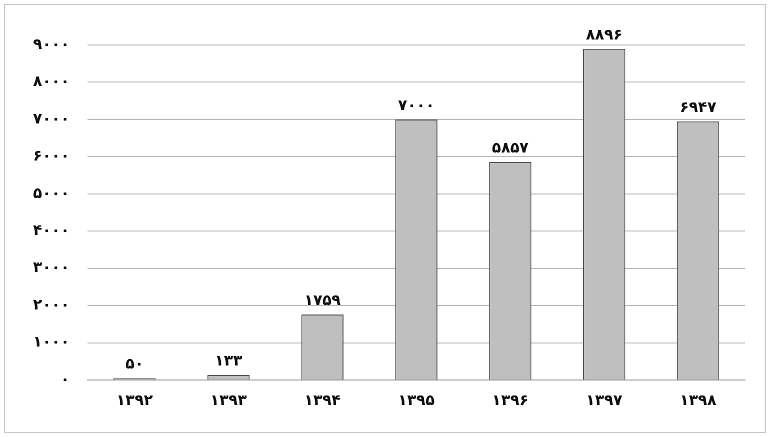 This screenshot has height=437, width=770. What do you see at coordinates (698, 107) in the screenshot?
I see `data-label: ۶۹۴۷` at bounding box center [698, 107].